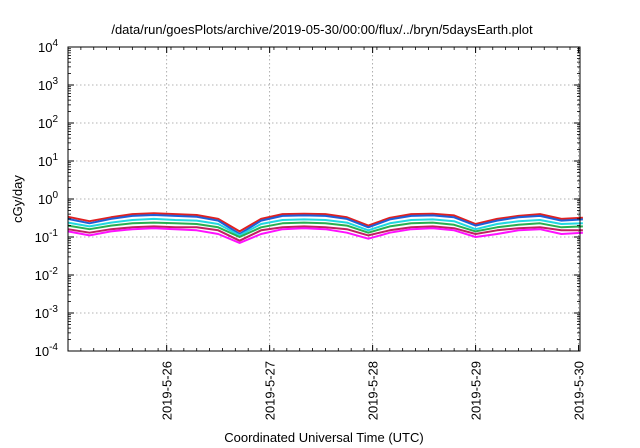  I want to click on x-tick-label: 2019-5-29, so click(476, 390).